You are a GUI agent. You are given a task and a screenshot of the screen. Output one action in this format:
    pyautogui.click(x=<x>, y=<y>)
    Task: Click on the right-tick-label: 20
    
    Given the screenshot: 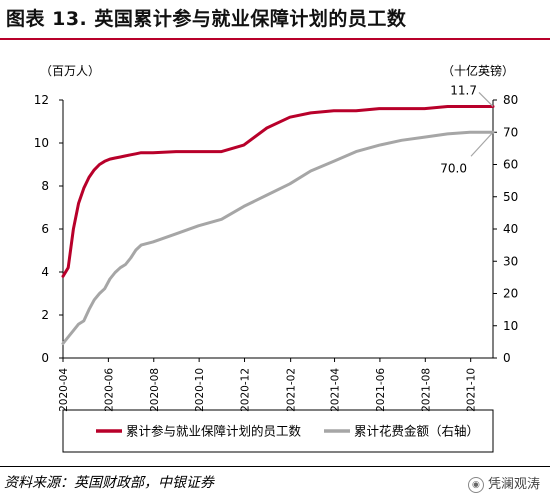 What is the action you would take?
    pyautogui.click(x=510, y=294)
    